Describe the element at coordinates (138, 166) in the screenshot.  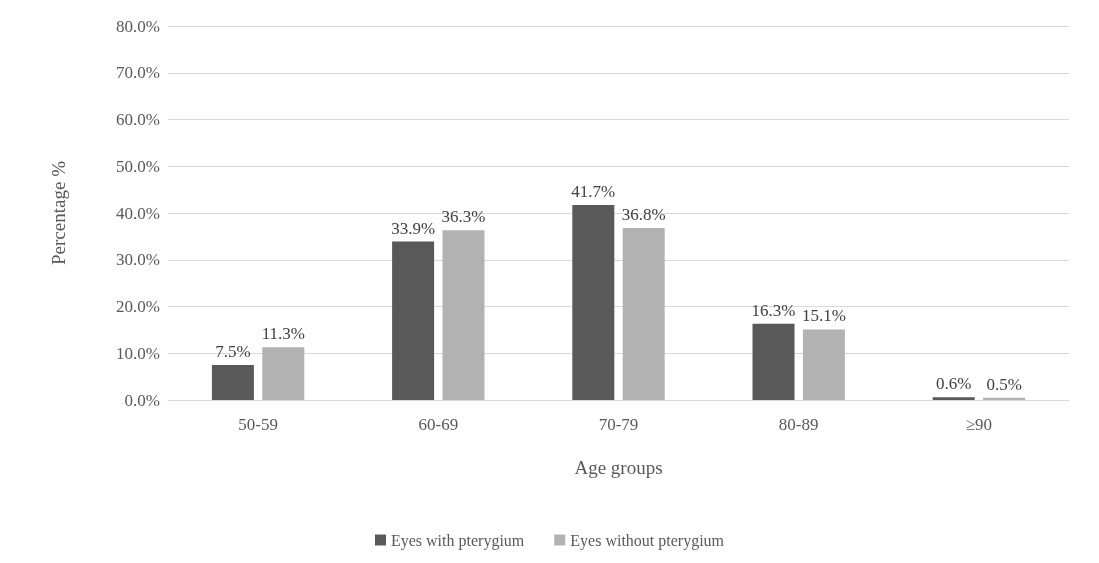
I see `y-tick-label: 50.0%` at that location.